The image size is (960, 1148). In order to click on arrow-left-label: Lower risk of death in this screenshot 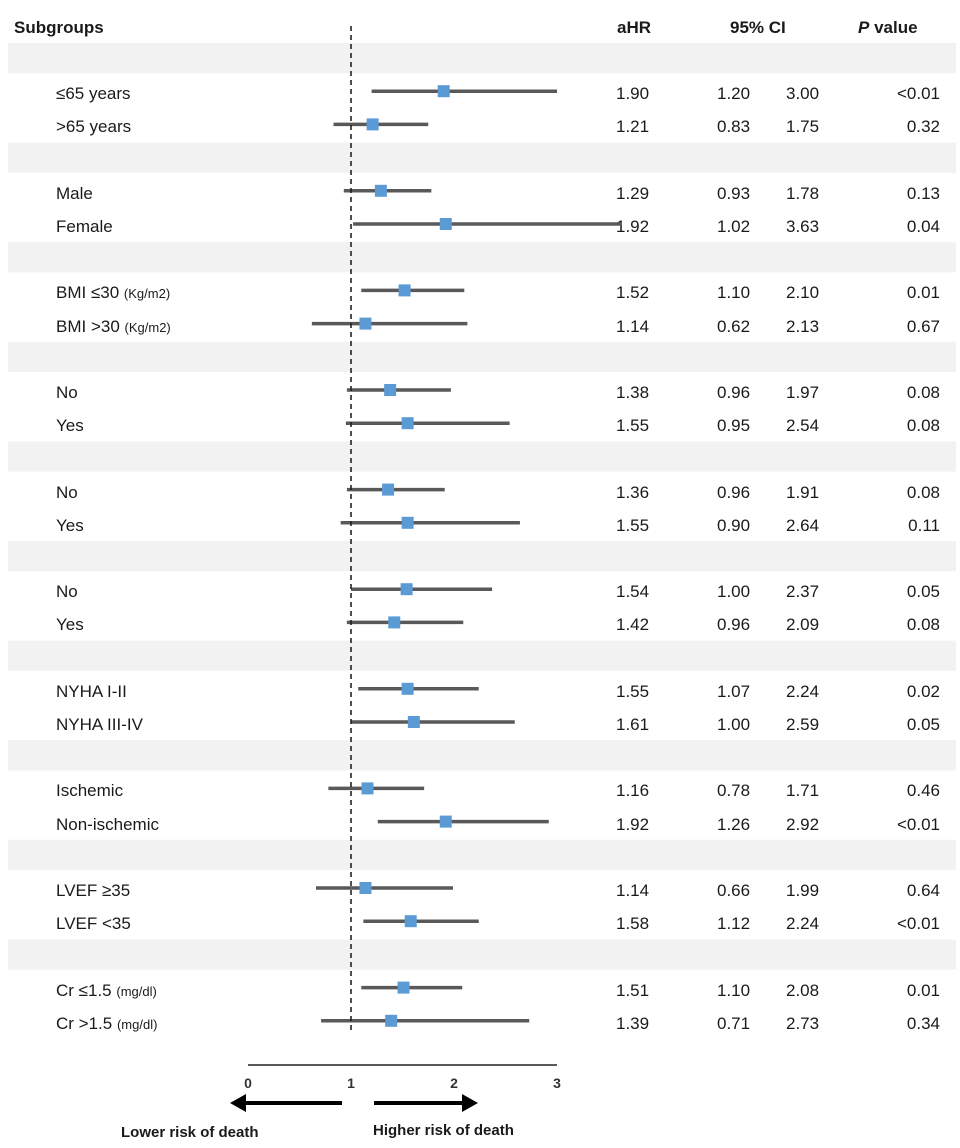, I will do `click(190, 1132)`.